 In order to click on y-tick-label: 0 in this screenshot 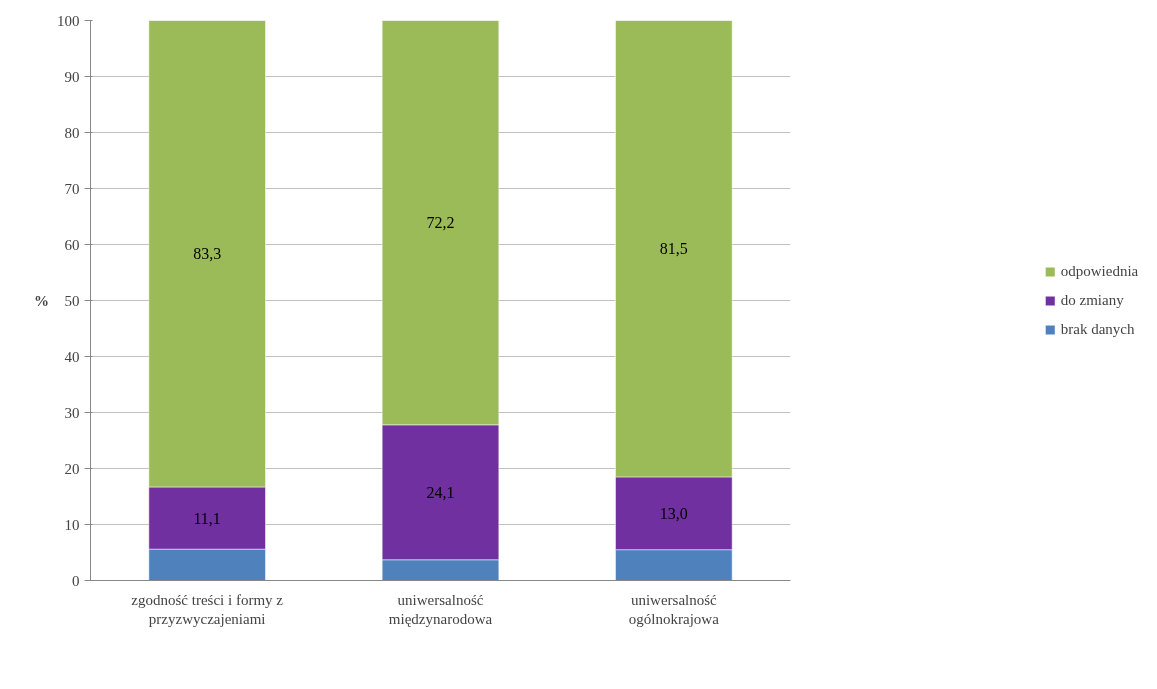, I will do `click(76, 580)`.